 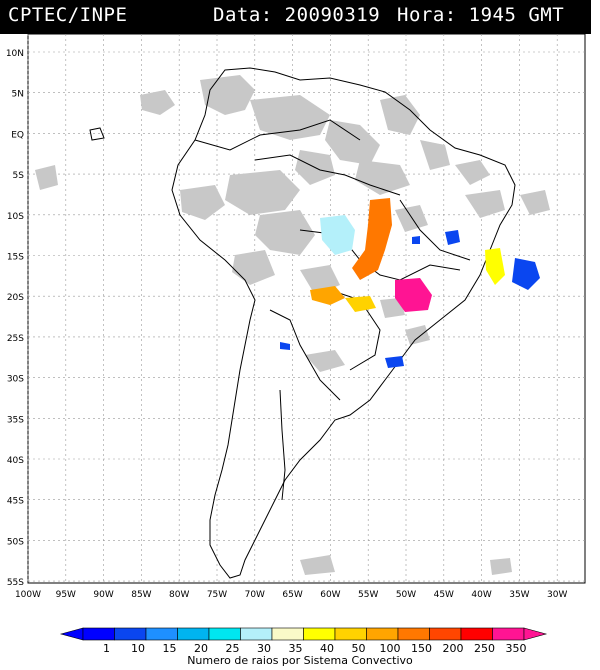 What do you see at coordinates (368, 595) in the screenshot?
I see `longitude-label: 55W` at bounding box center [368, 595].